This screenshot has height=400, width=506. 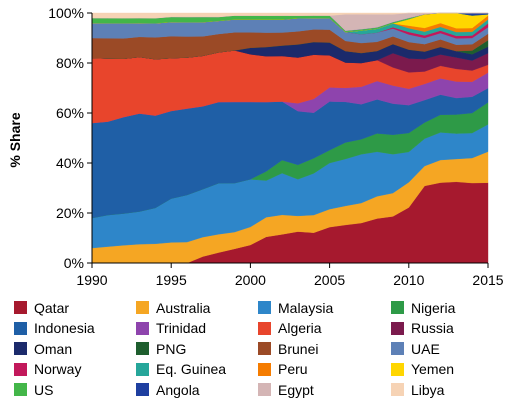 What do you see at coordinates (324, 390) in the screenshot?
I see `legend-item-egypt: Egypt` at bounding box center [324, 390].